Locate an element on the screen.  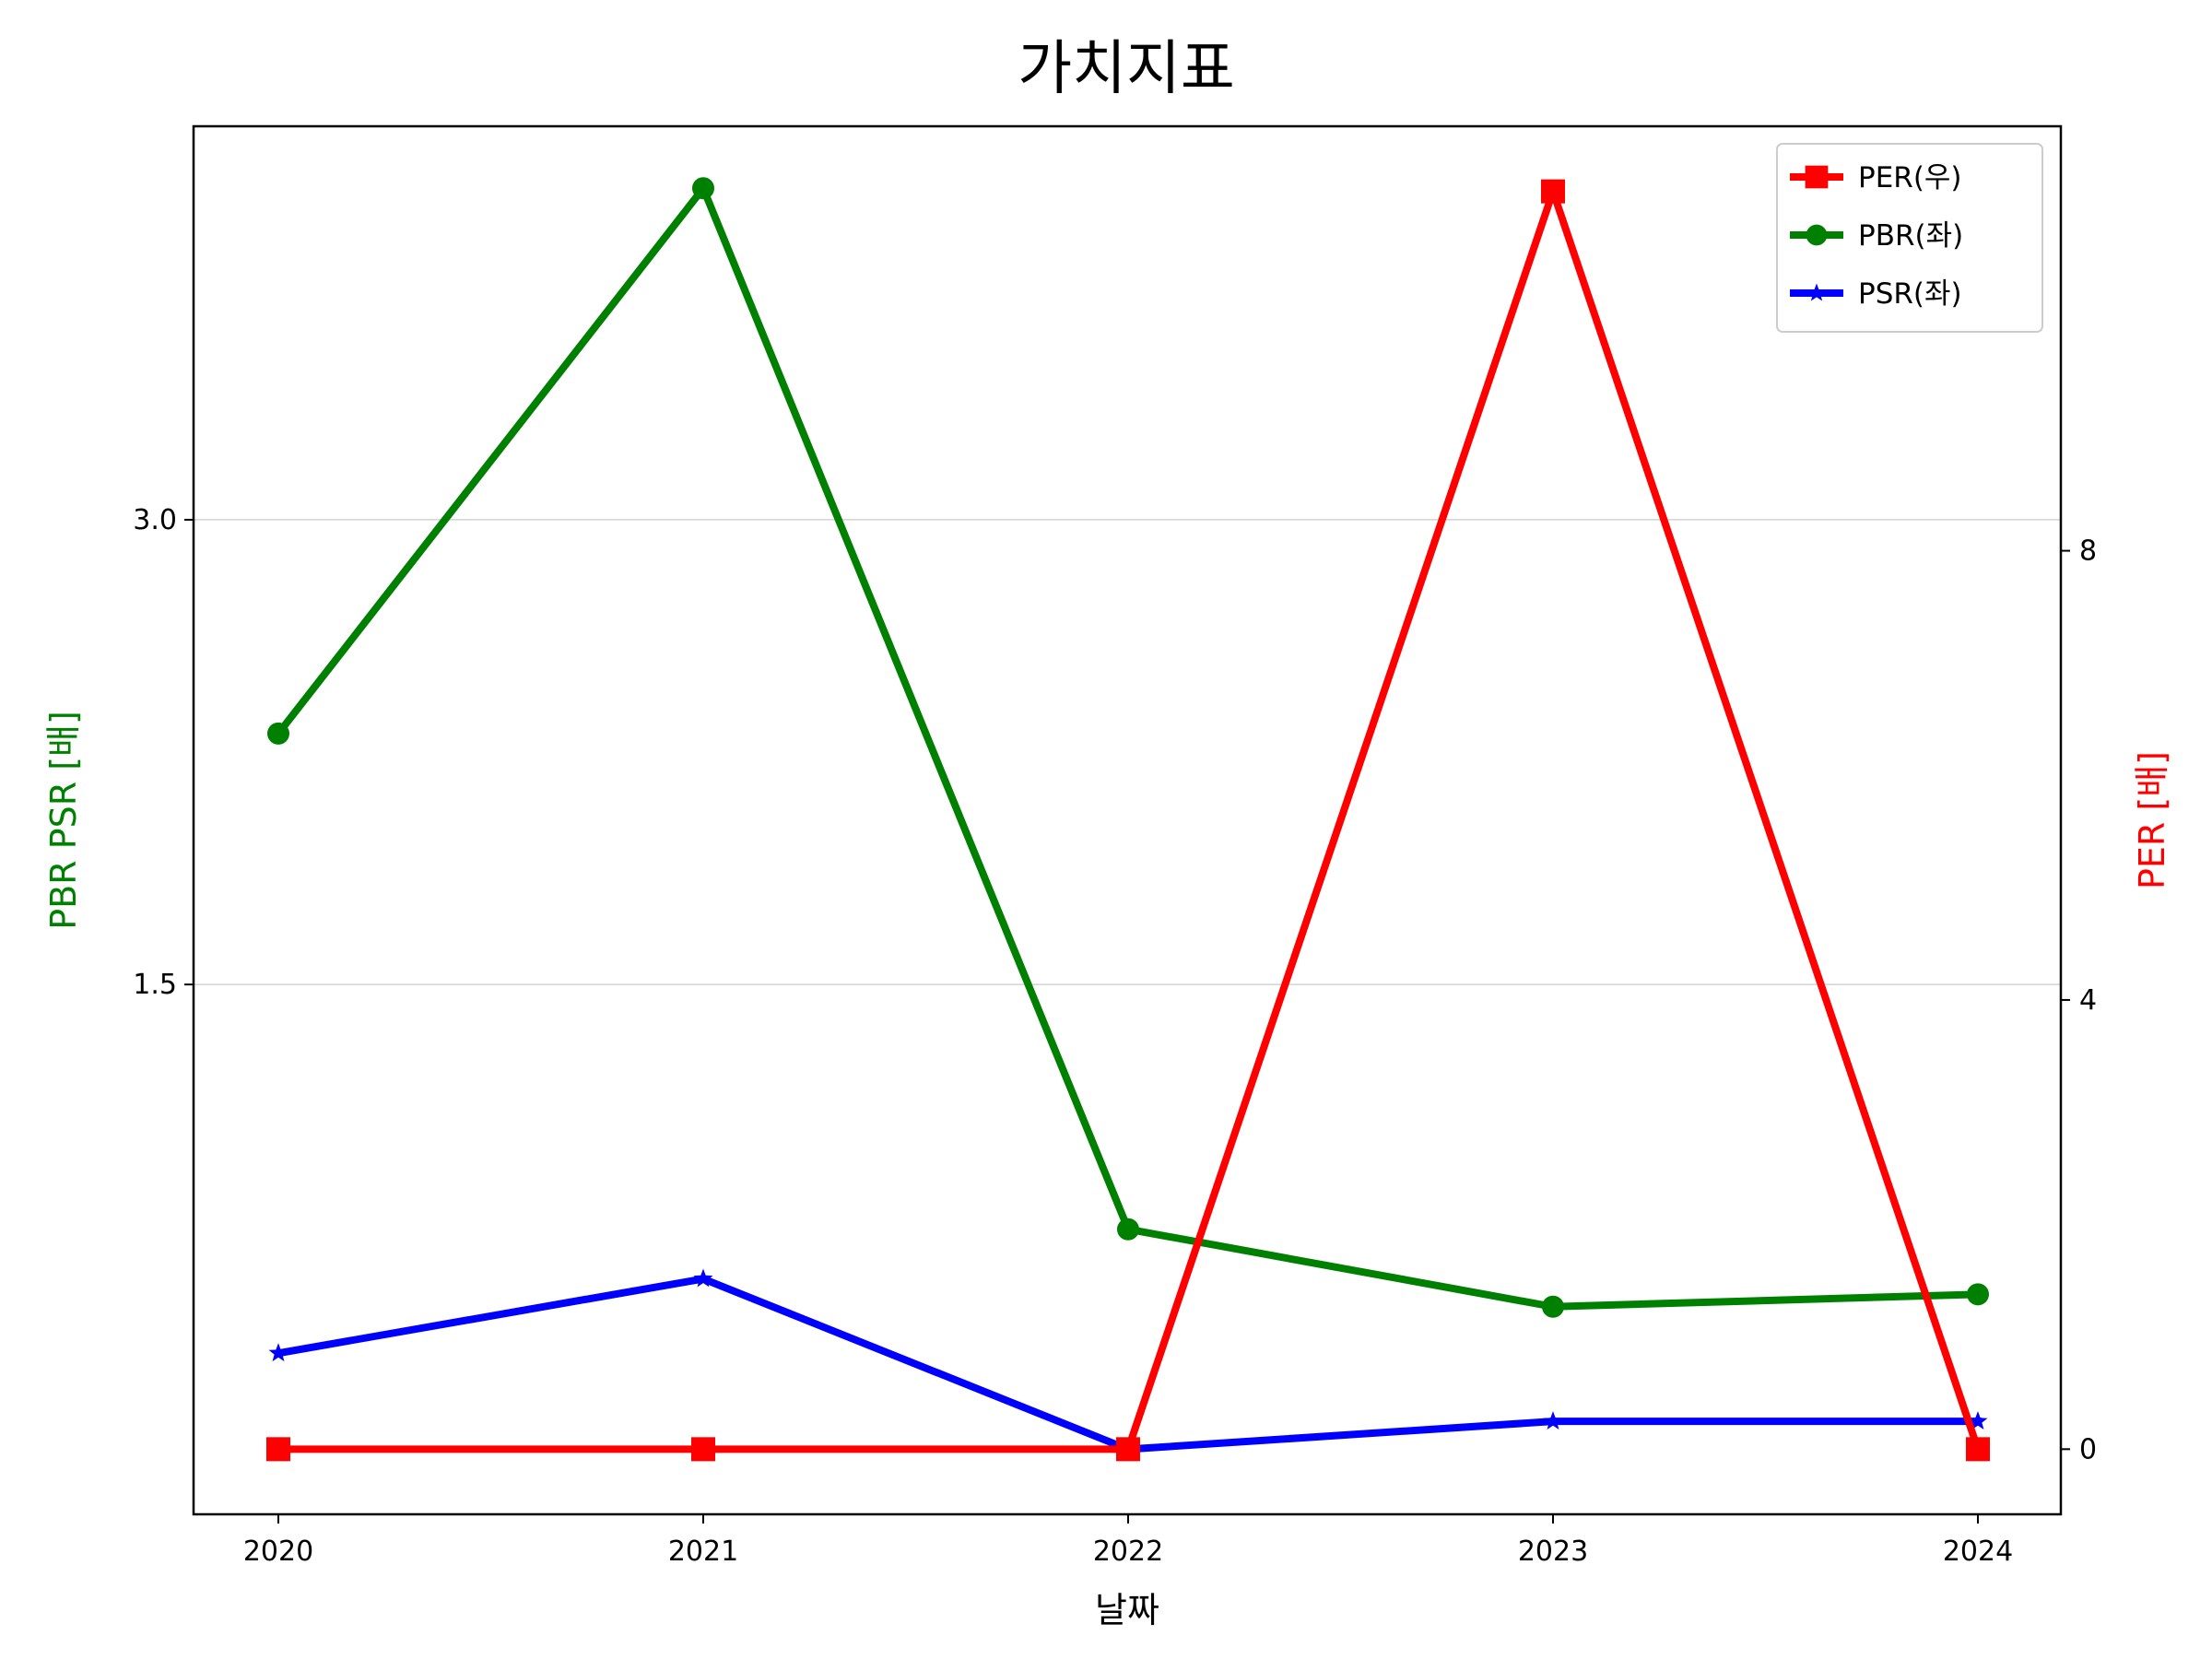
legend-box is located at coordinates (1909, 238).